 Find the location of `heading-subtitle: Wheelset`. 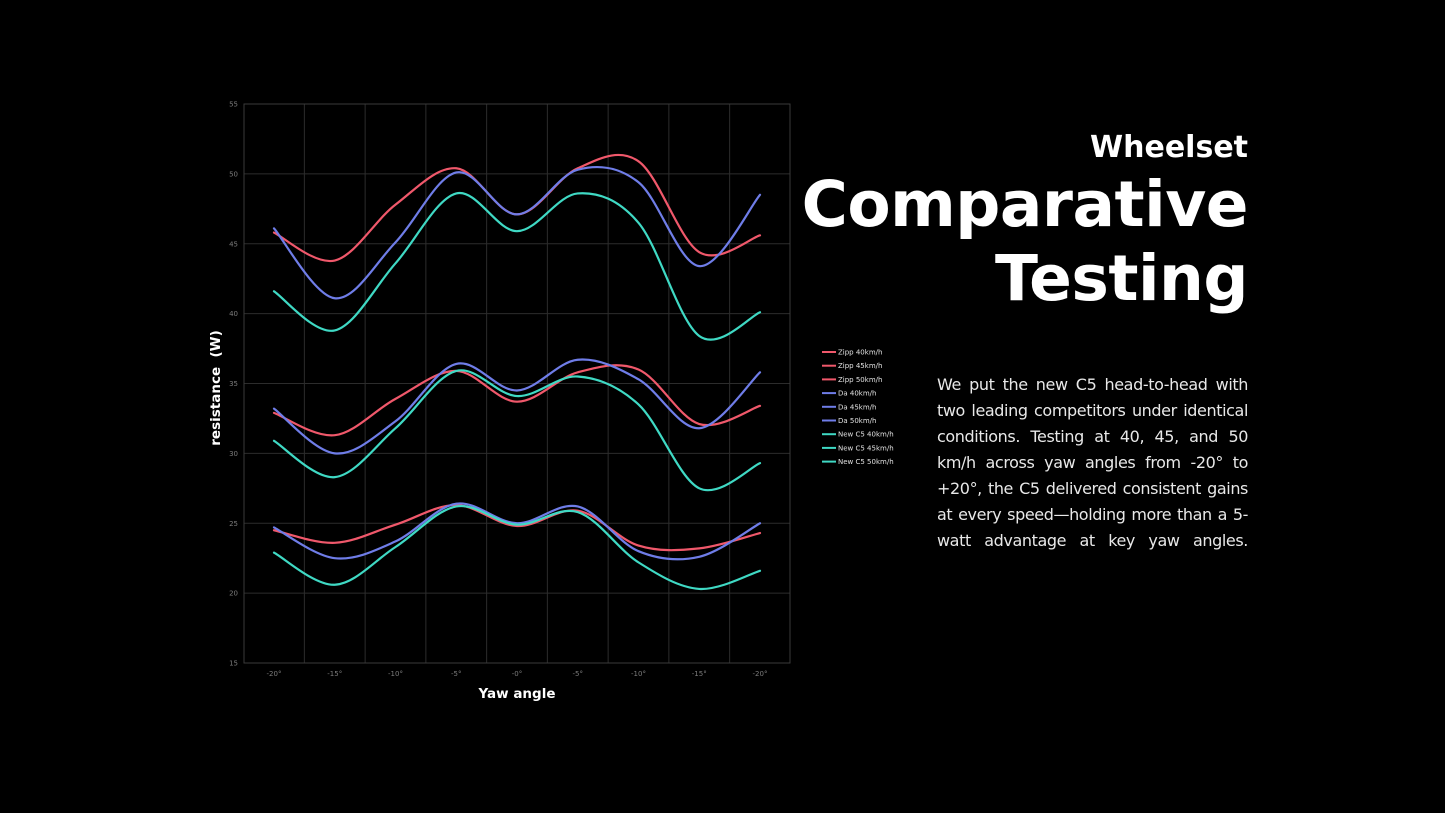

heading-subtitle: Wheelset is located at coordinates (1169, 147).